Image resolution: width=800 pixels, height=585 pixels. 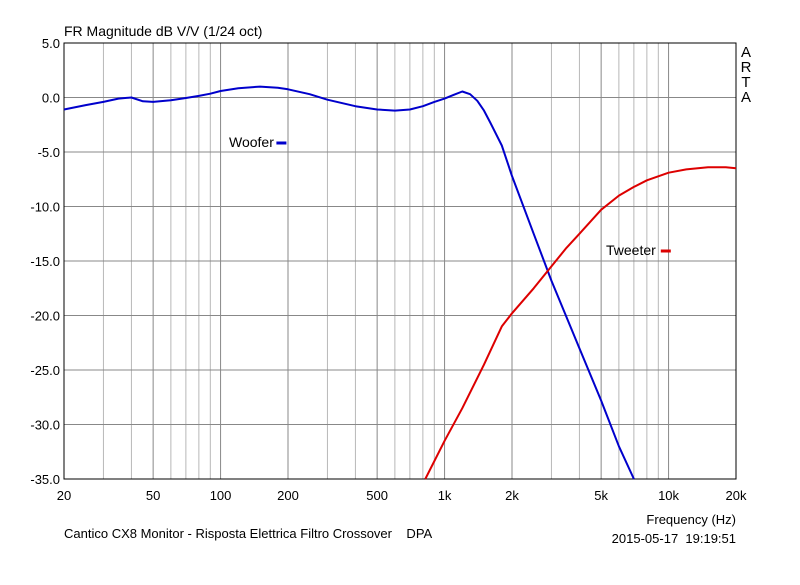 What do you see at coordinates (49, 152) in the screenshot?
I see `y-tick-label: -5.0` at bounding box center [49, 152].